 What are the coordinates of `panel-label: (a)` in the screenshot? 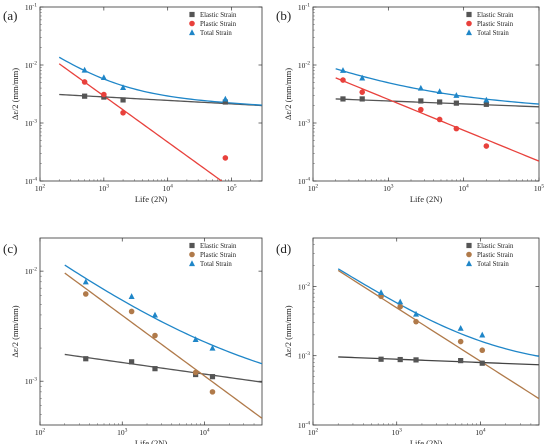 It's located at (10, 15).